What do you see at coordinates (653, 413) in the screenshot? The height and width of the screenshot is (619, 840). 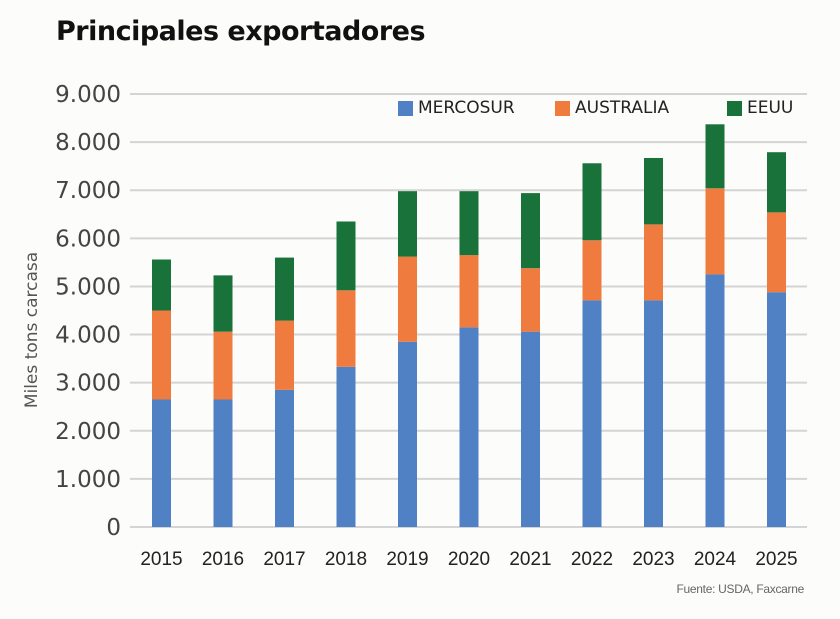 I see `bar-mercosur-2023` at bounding box center [653, 413].